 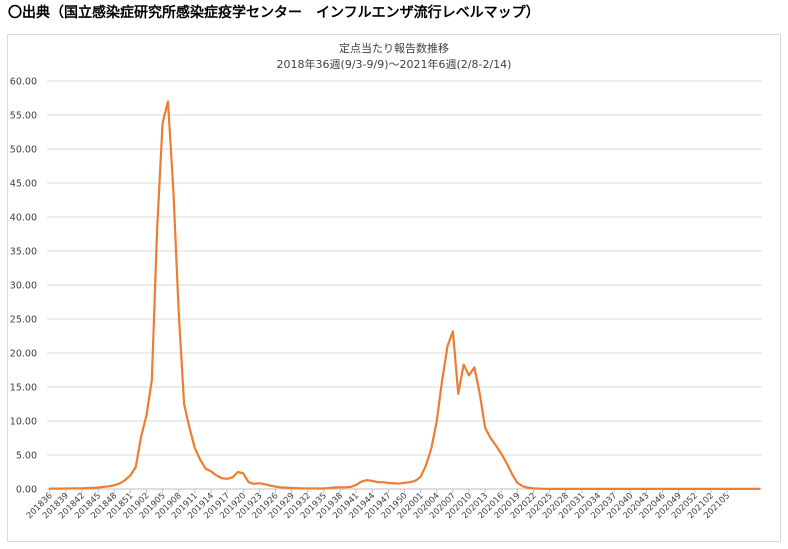 What do you see at coordinates (26, 490) in the screenshot?
I see `y-tick-label: 0.00` at bounding box center [26, 490].